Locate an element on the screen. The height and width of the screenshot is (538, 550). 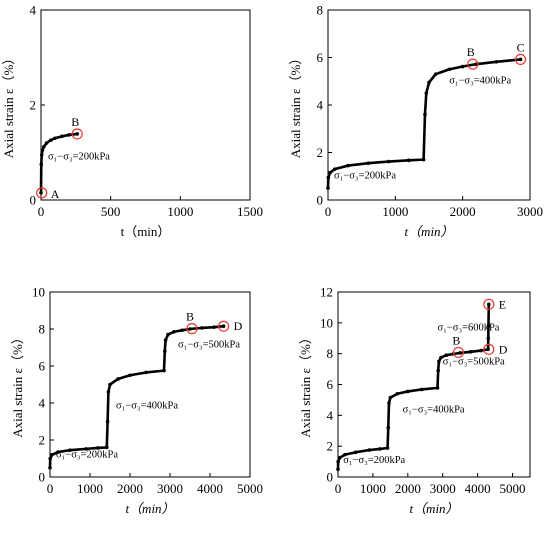
point-label: A is located at coordinates (55, 194).